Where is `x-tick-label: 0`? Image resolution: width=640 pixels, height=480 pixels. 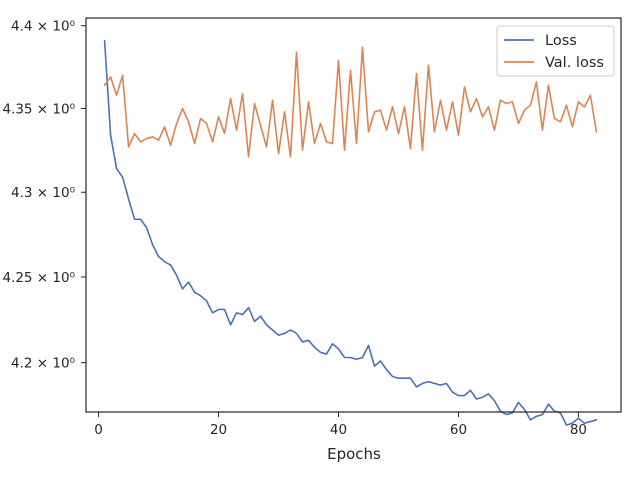 x-tick-label: 0 is located at coordinates (98, 430).